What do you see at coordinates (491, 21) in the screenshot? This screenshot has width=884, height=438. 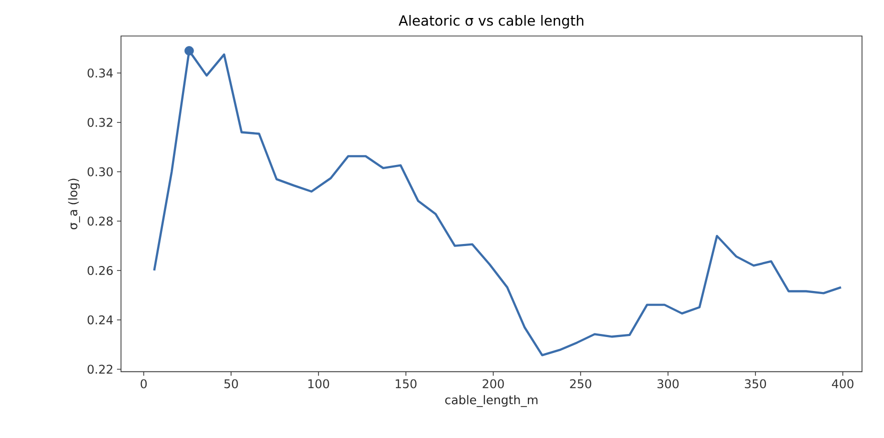 I see `chart-title: Aleatoric σ vs cable length` at bounding box center [491, 21].